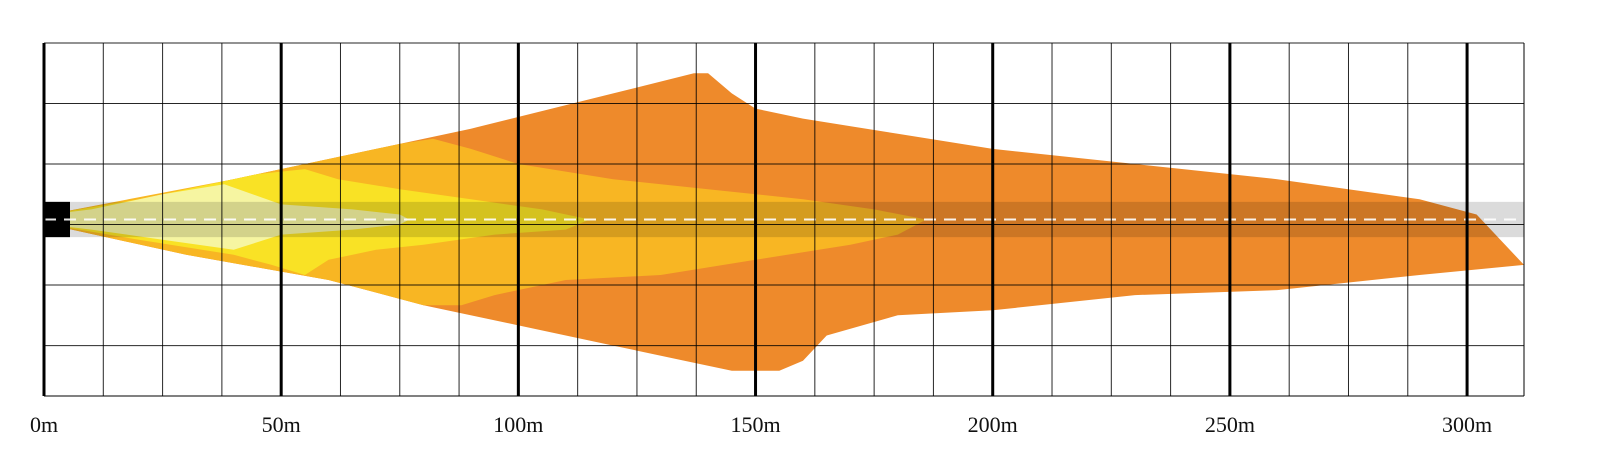  Describe the element at coordinates (44, 424) in the screenshot. I see `x-tick-label: 0m` at that location.